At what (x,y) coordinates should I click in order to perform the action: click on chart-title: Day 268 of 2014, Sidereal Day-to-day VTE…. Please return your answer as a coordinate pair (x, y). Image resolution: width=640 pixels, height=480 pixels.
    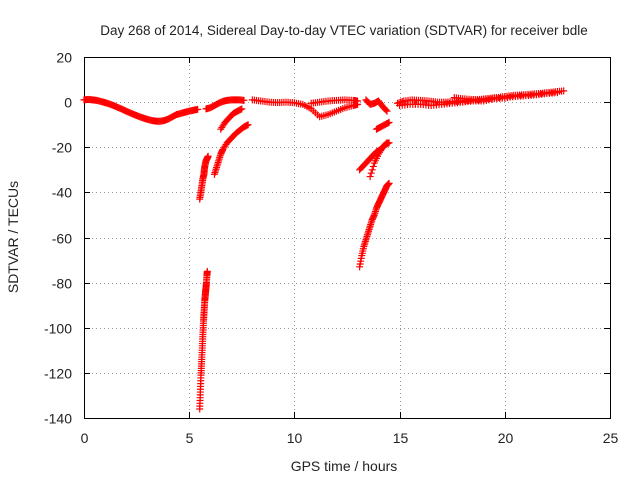
    Looking at the image, I should click on (343, 30).